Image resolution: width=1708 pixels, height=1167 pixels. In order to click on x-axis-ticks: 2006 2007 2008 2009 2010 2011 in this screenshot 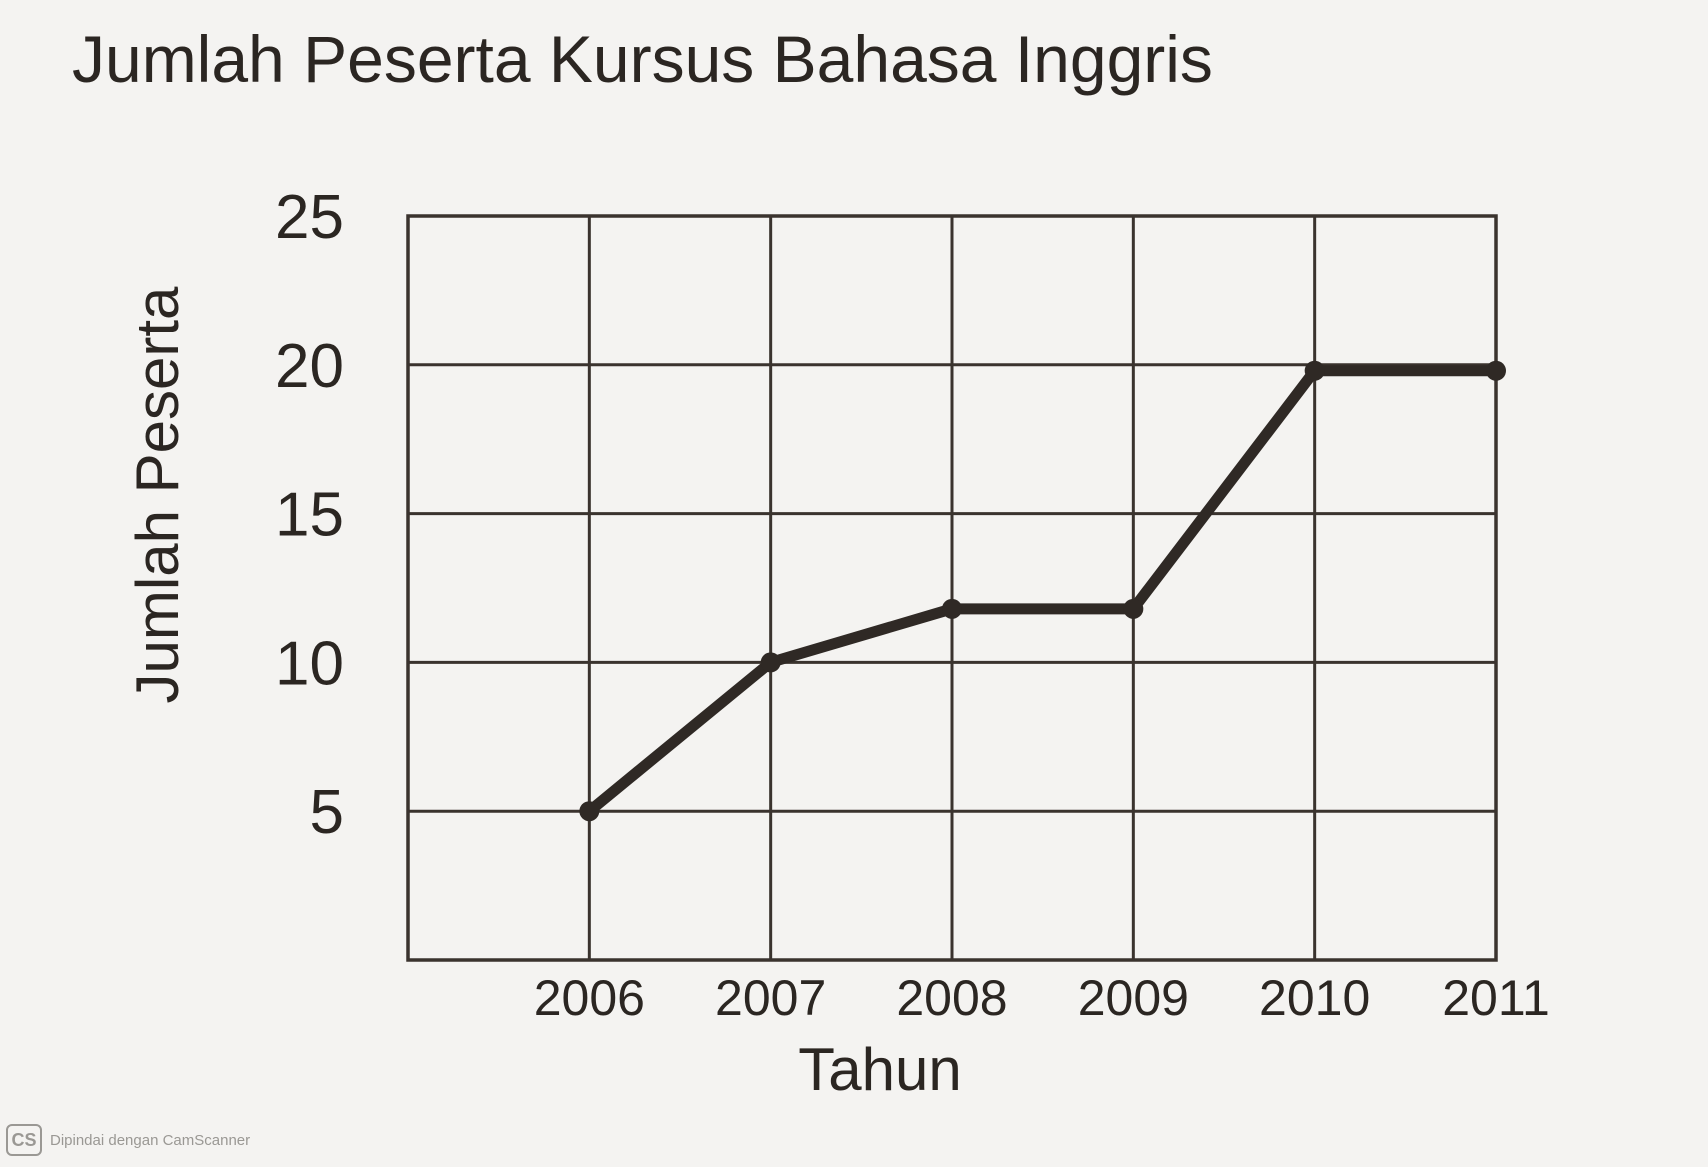, I will do `click(1042, 998)`.